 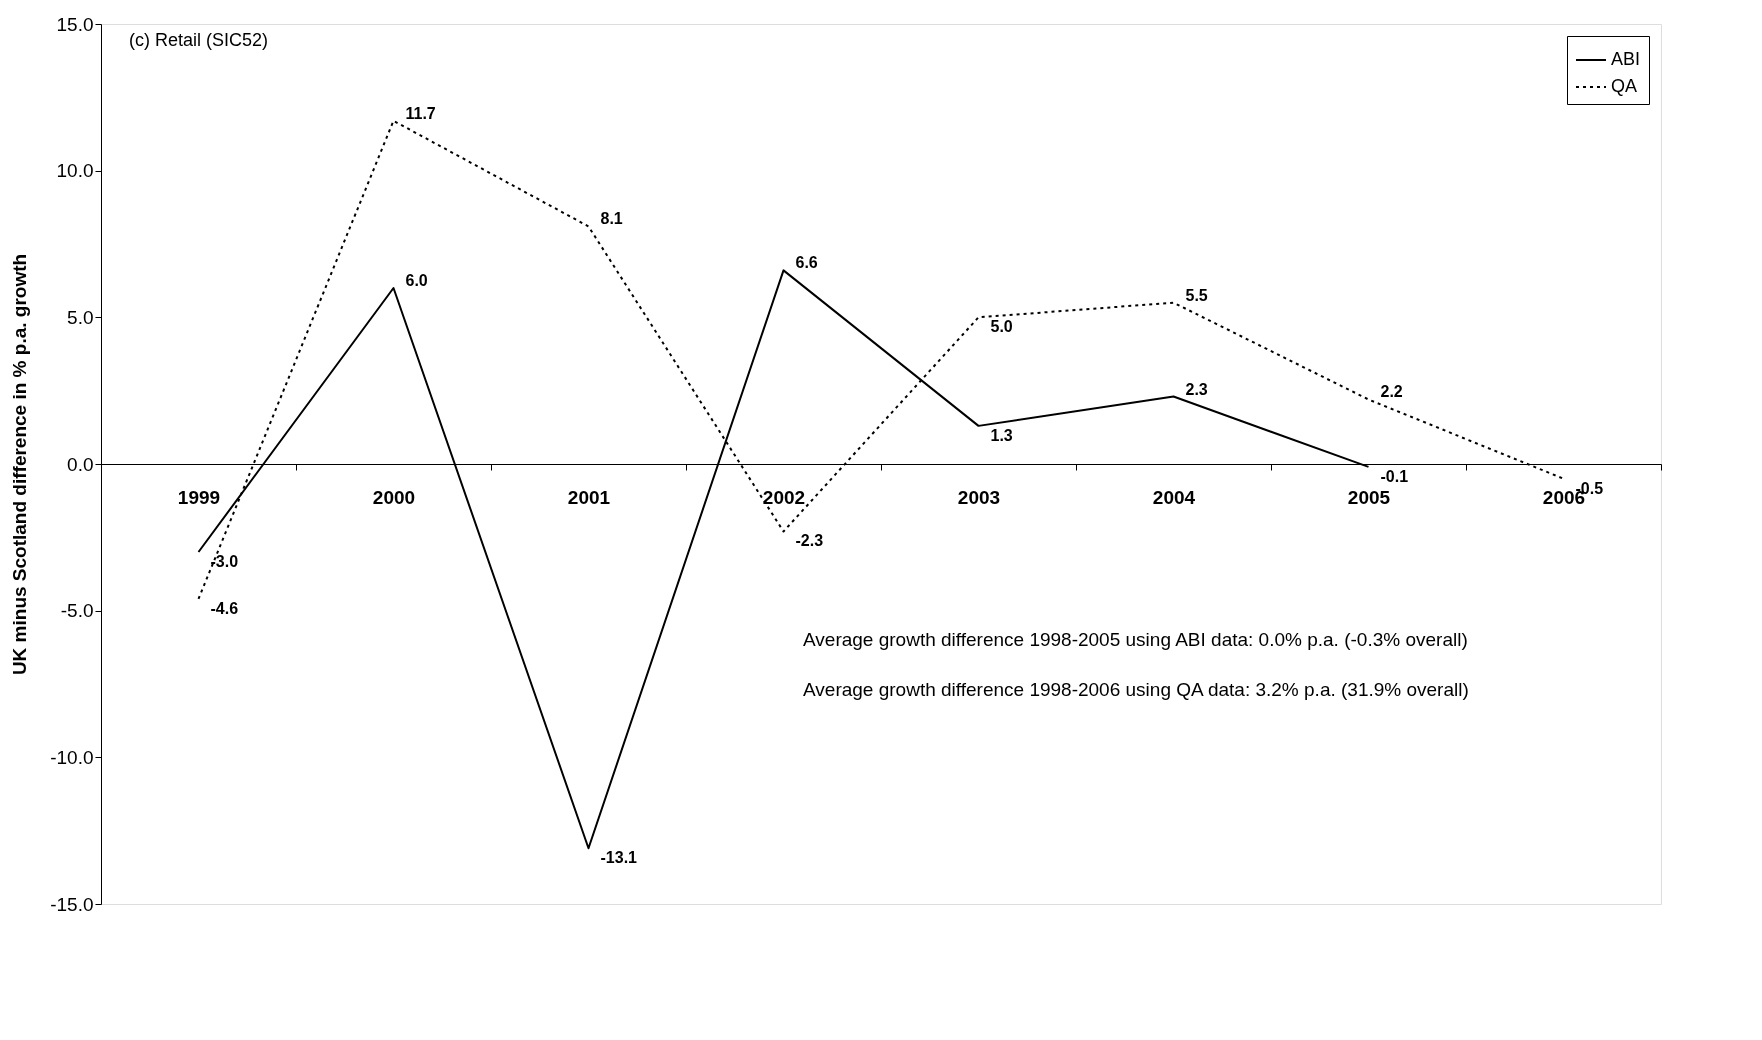 I want to click on data-label: 5.5, so click(x=1196, y=295).